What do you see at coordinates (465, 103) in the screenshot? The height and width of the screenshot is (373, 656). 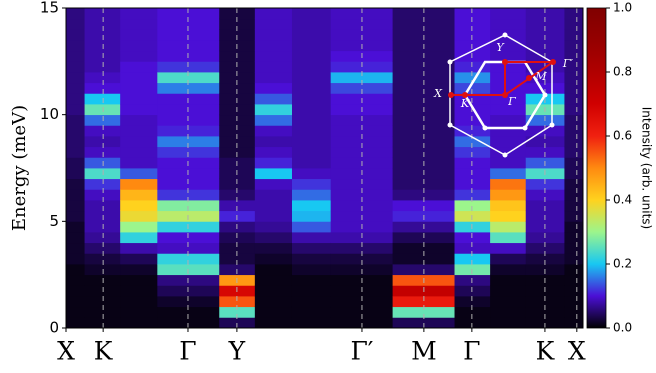 I see `inset-label: K` at bounding box center [465, 103].